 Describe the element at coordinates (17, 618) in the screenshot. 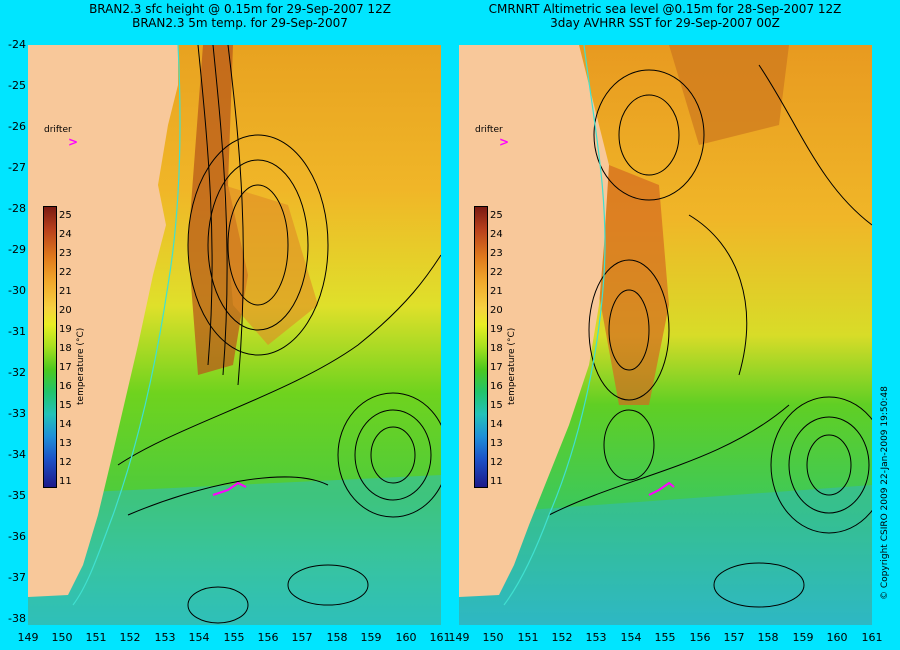

I see `lat-label: -38` at that location.